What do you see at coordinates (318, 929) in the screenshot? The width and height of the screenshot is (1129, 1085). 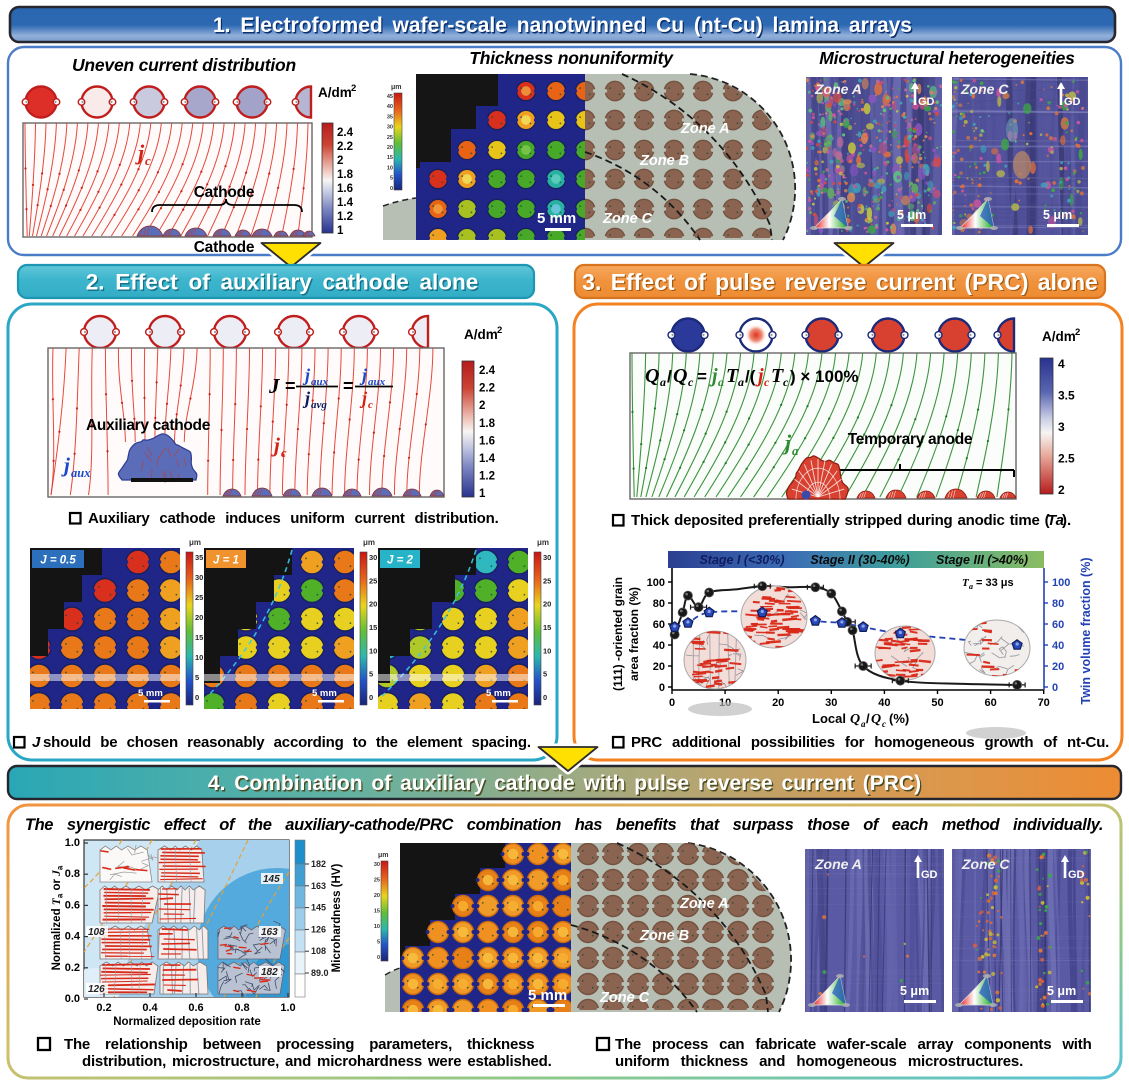 I see `svg-text: 126` at bounding box center [318, 929].